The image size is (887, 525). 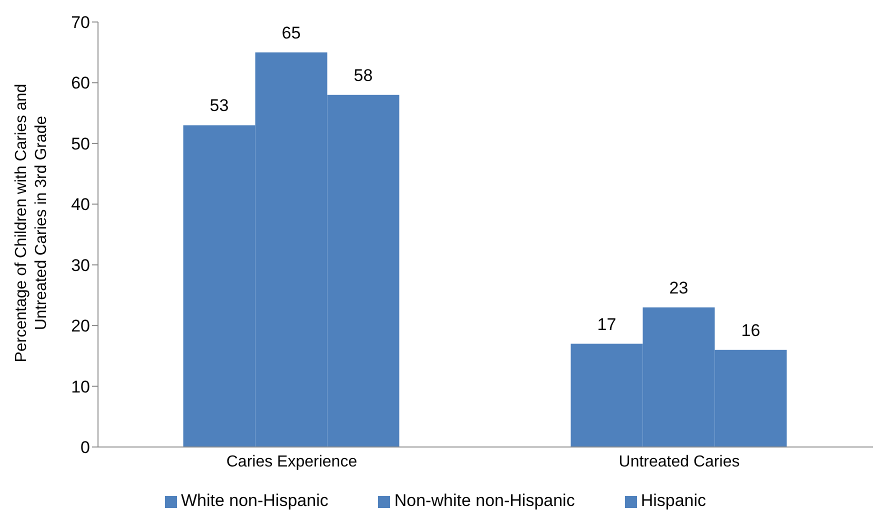 What do you see at coordinates (85, 448) in the screenshot?
I see `y-tick-label: 0` at bounding box center [85, 448].